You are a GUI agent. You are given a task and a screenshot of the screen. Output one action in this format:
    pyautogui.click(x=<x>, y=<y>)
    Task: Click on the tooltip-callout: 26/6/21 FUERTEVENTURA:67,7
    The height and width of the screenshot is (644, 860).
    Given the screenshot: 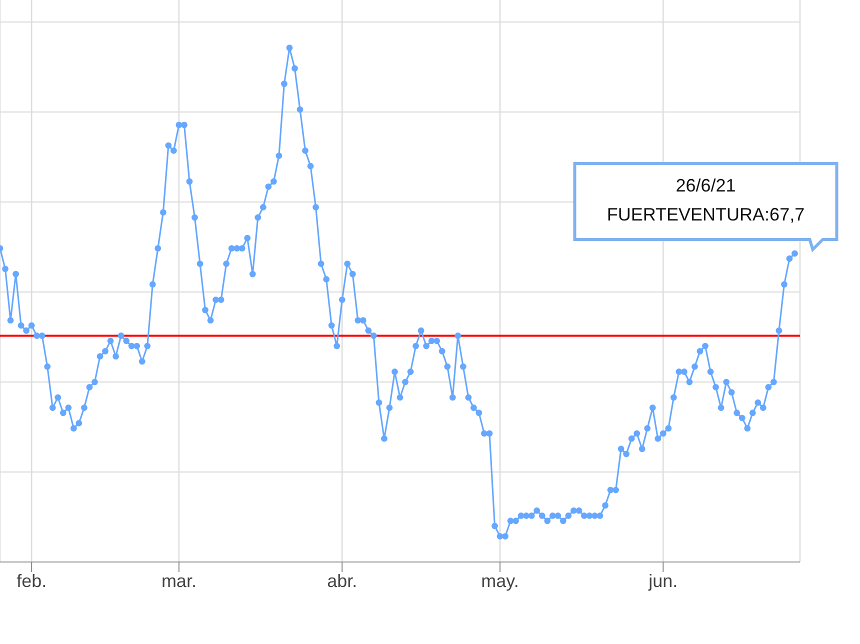 What is the action you would take?
    pyautogui.click(x=705, y=207)
    